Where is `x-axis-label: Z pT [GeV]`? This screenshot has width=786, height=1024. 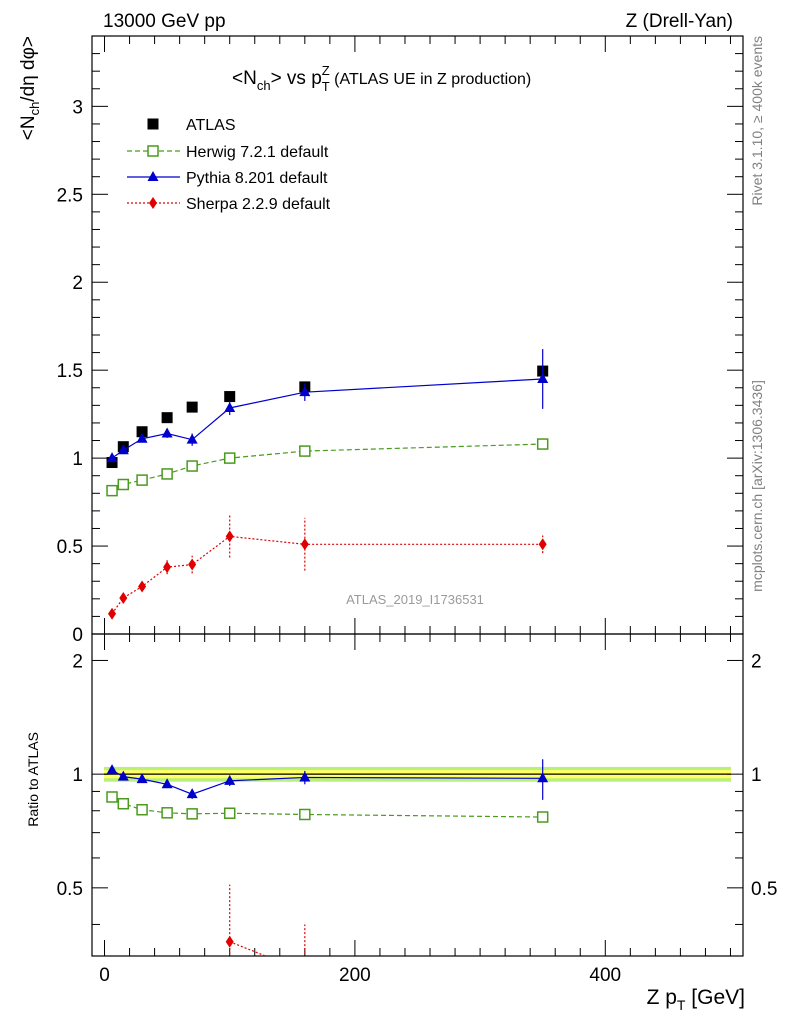 x-axis-label: Z pT [GeV] is located at coordinates (696, 999).